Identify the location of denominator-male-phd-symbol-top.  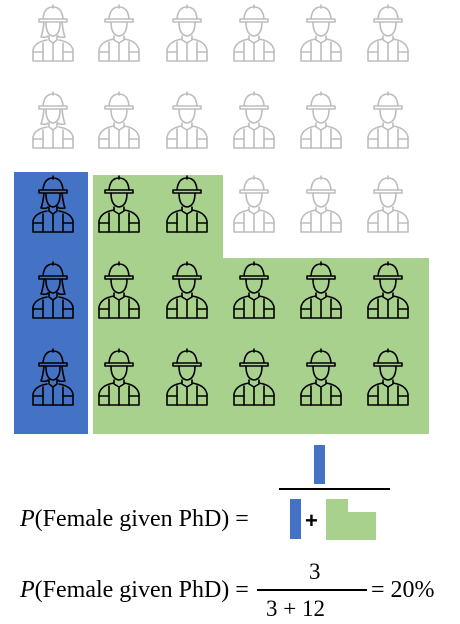
(337, 506).